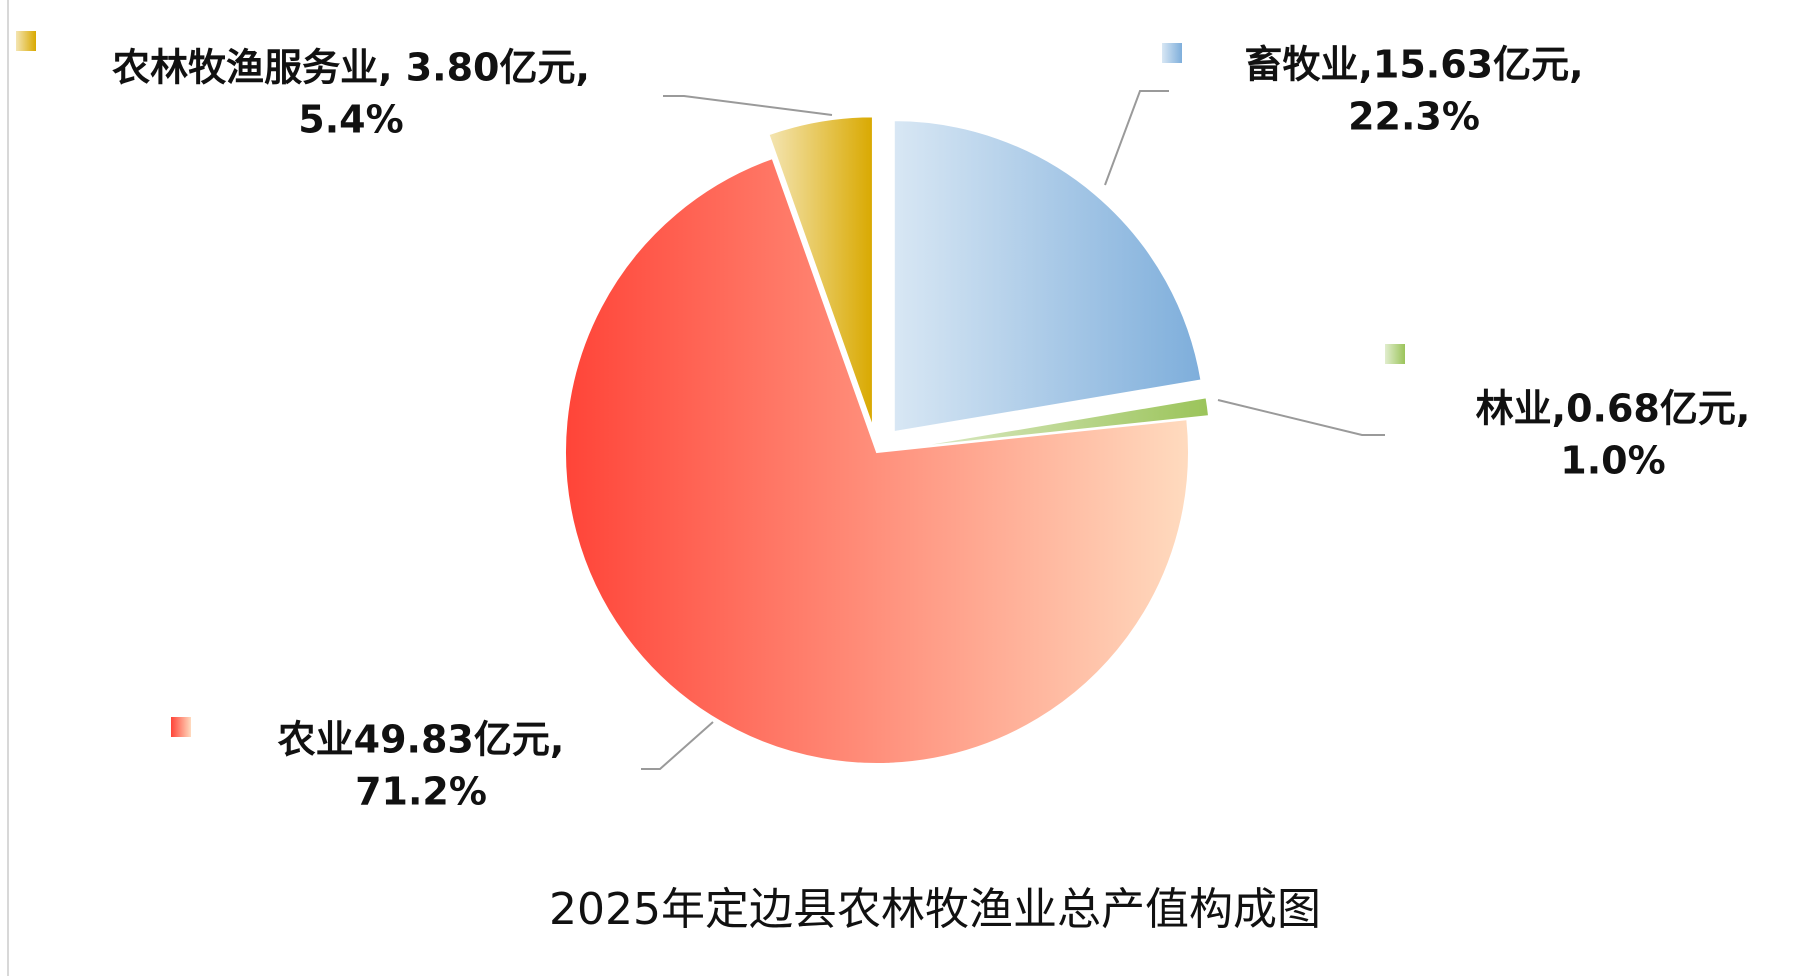 Image resolution: width=1812 pixels, height=976 pixels. I want to click on data-label: 22.3%, so click(1414, 117).